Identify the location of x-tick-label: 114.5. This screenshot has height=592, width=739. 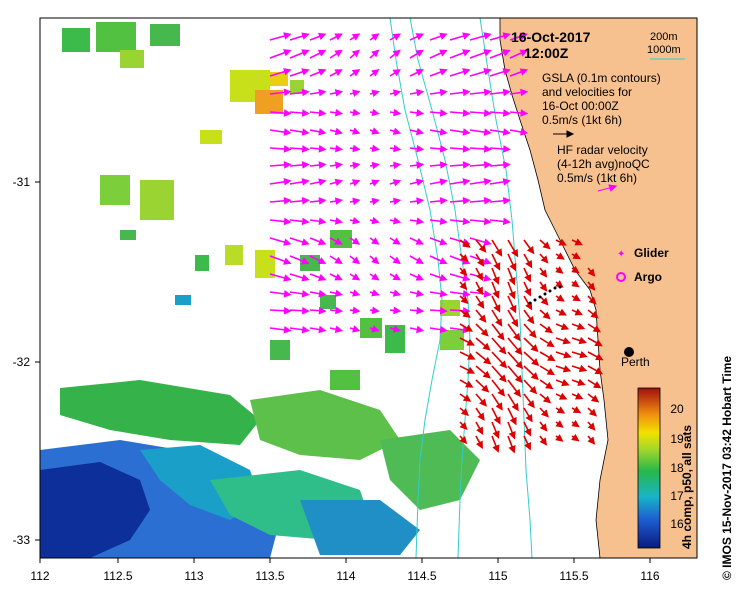
(421, 576).